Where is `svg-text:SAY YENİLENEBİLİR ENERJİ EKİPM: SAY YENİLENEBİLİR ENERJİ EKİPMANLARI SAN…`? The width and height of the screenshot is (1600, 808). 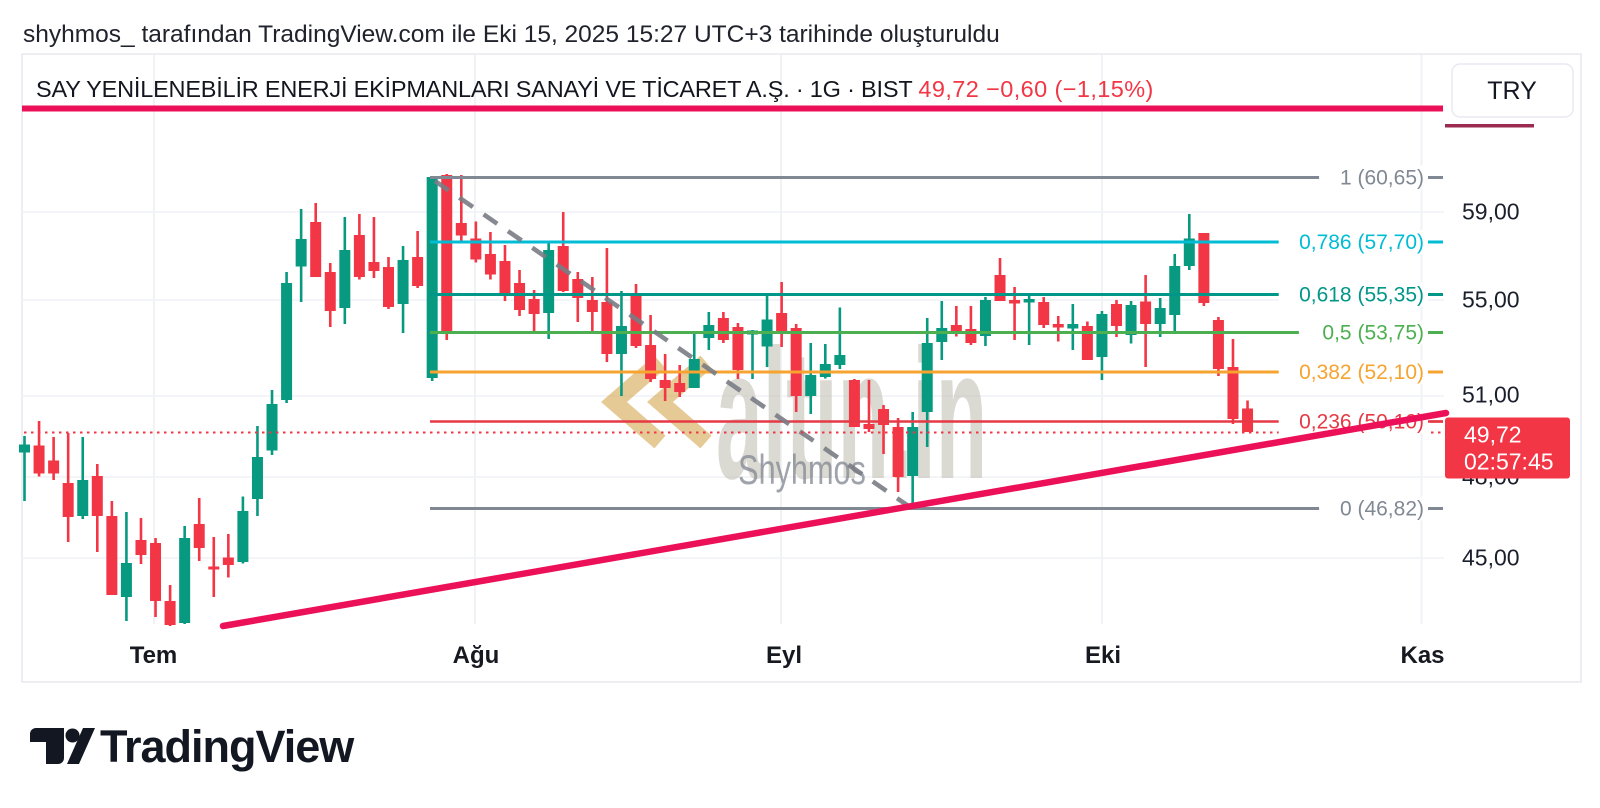 svg-text:SAY YENİLENEBİLİR ENERJİ EKİPM: SAY YENİLENEBİLİR ENERJİ EKİPMANLARI SAN… is located at coordinates (595, 89).